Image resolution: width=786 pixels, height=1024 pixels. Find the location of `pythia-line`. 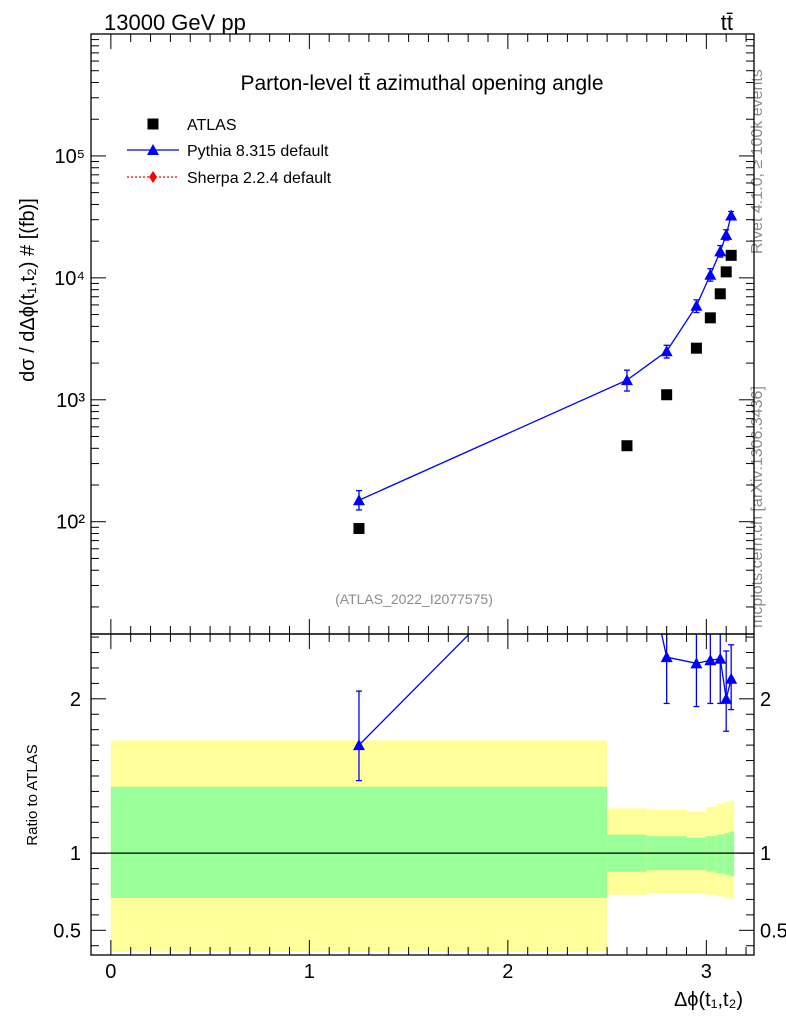

pythia-line is located at coordinates (545, 358).